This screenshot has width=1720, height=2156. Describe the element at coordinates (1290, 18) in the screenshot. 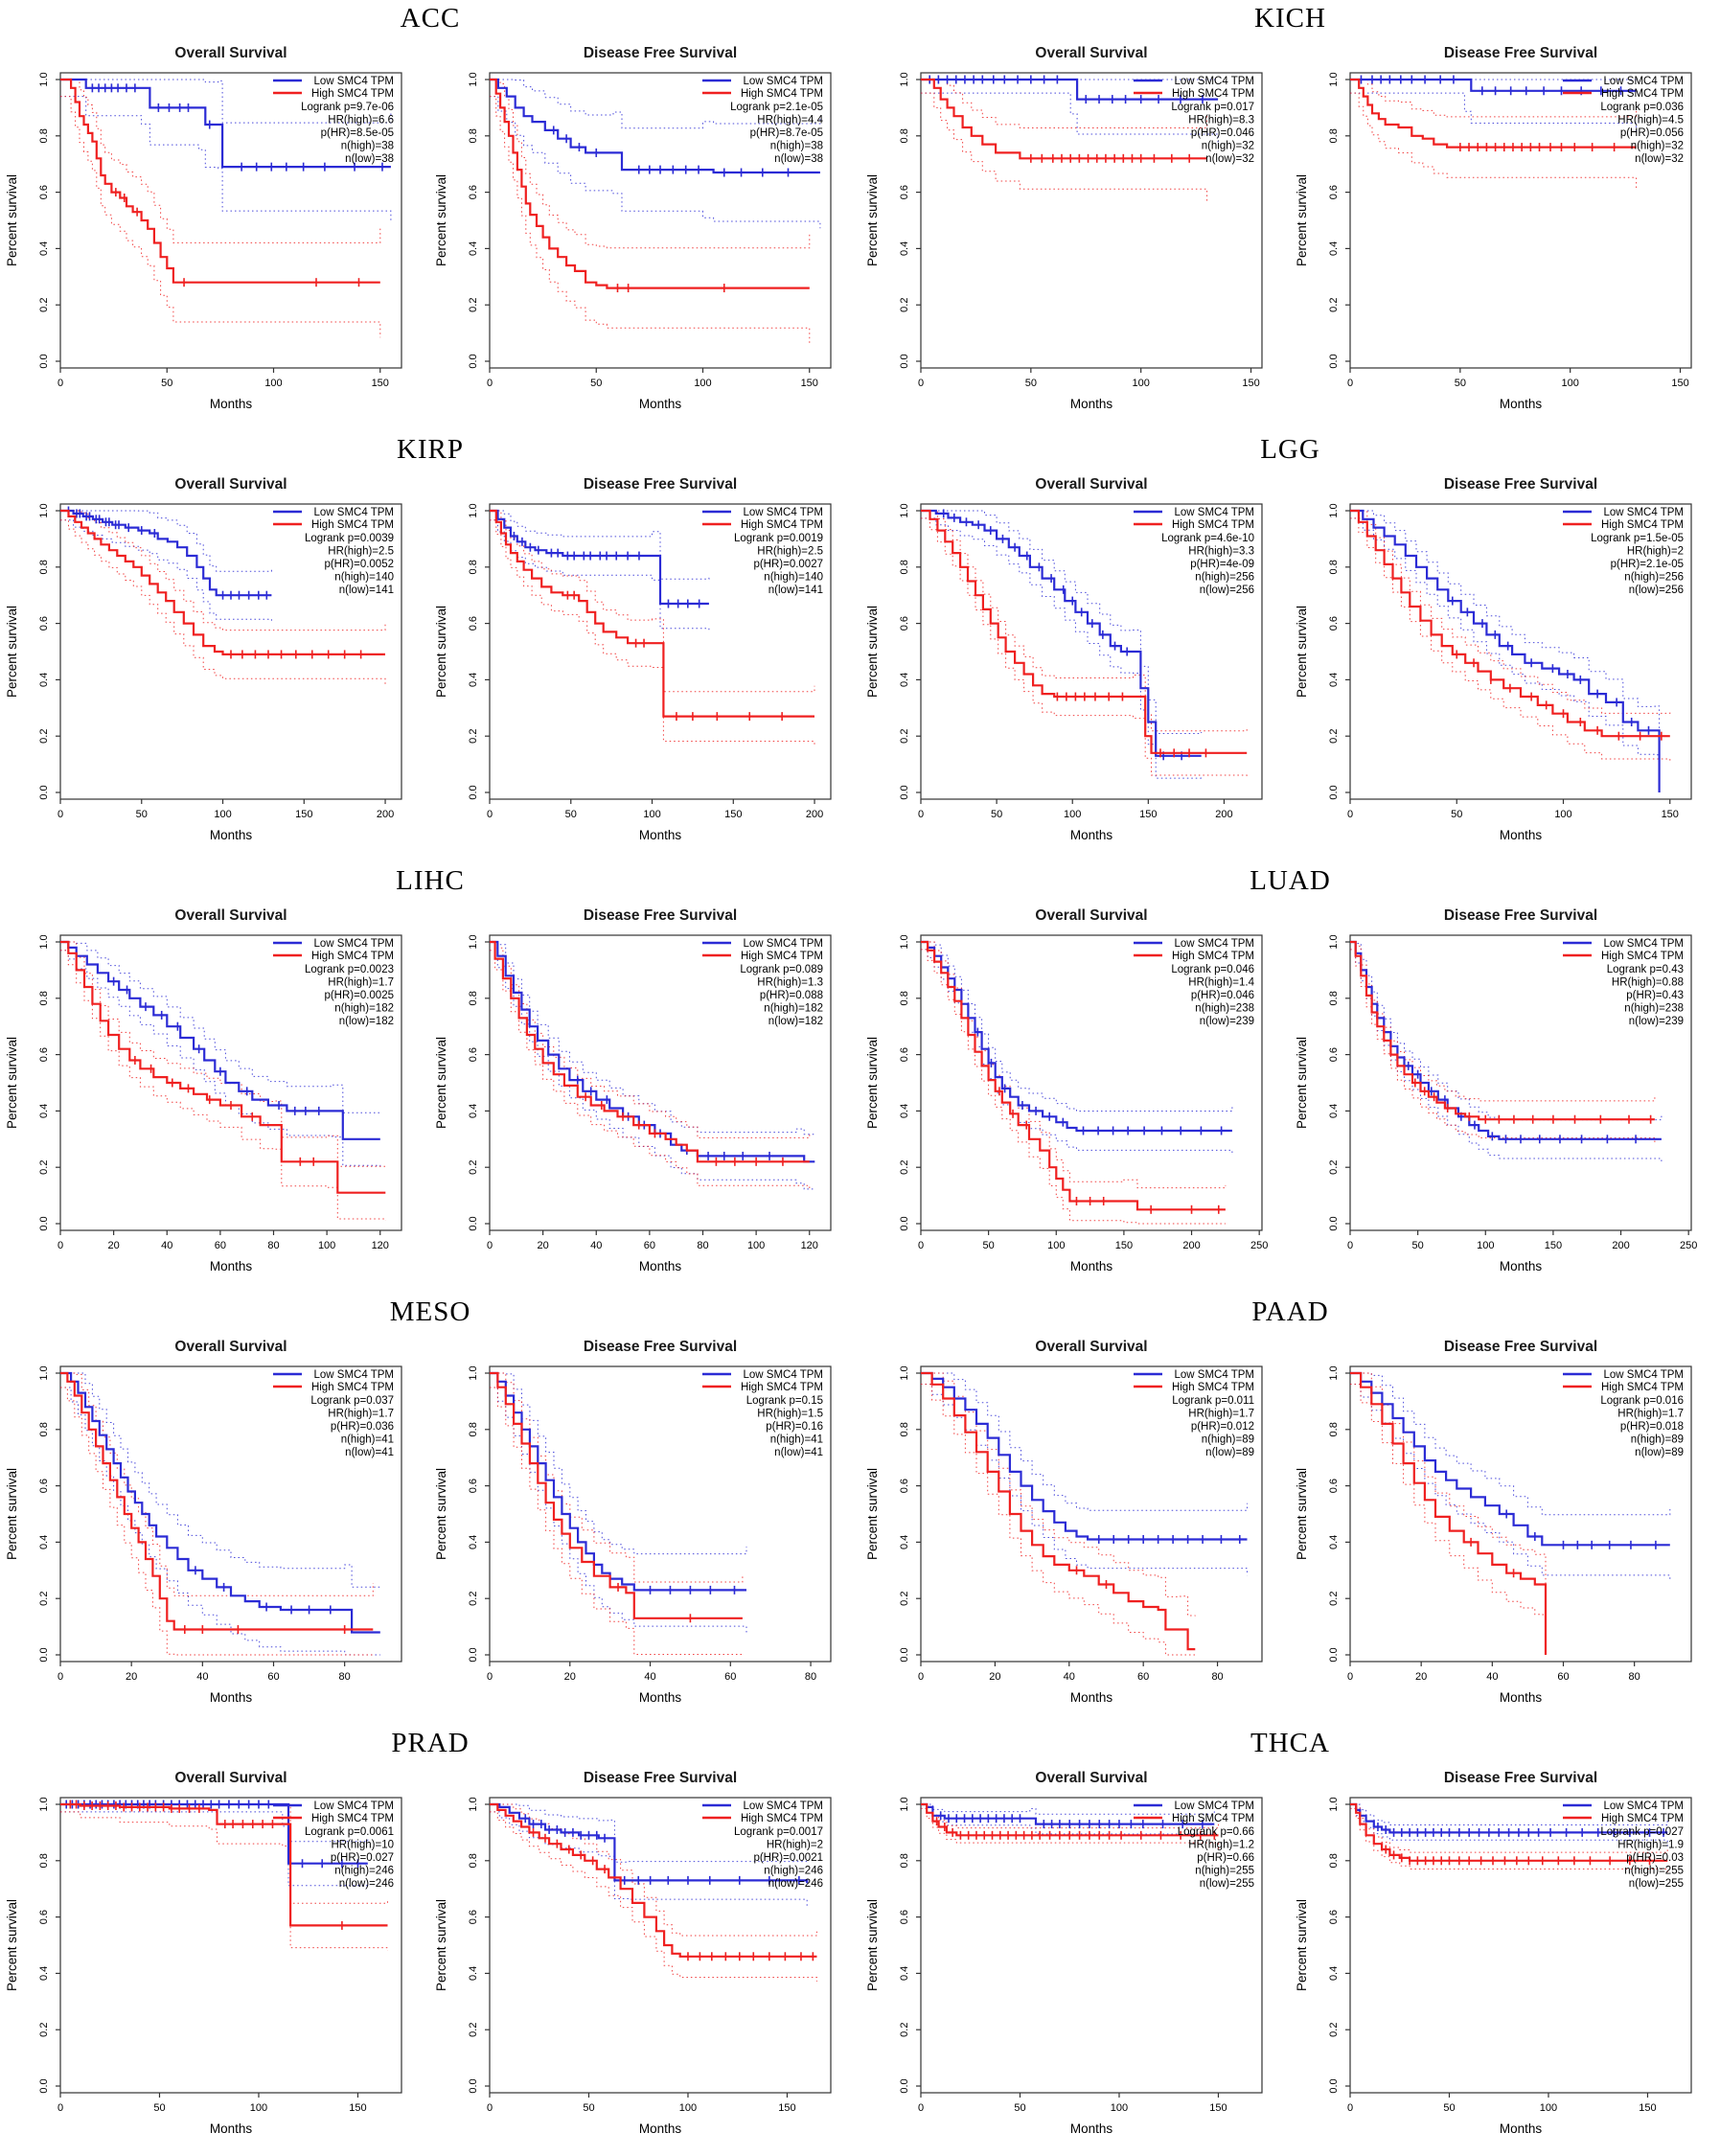

I see `cancer-title-kich: KICH` at that location.